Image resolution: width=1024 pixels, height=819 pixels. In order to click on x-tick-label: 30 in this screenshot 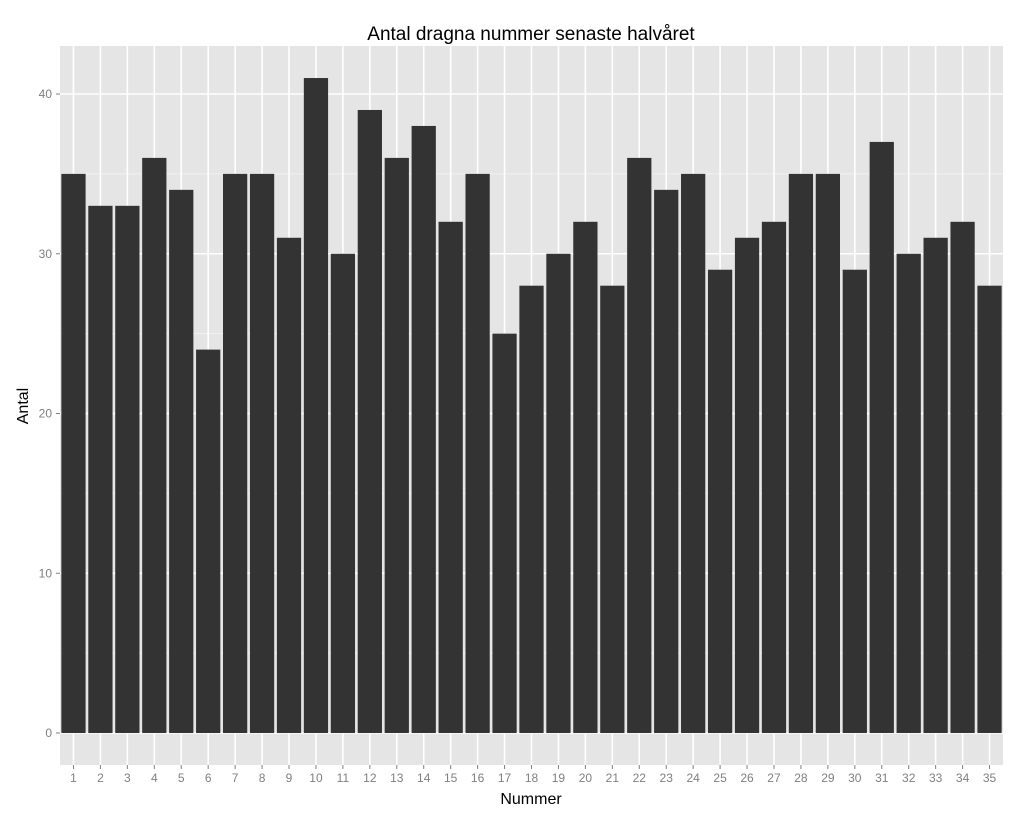, I will do `click(855, 778)`.